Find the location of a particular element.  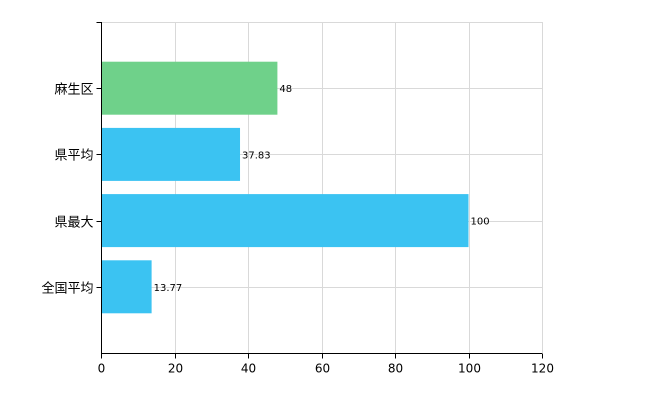

y-tick-label: 全国平均 is located at coordinates (67, 289).